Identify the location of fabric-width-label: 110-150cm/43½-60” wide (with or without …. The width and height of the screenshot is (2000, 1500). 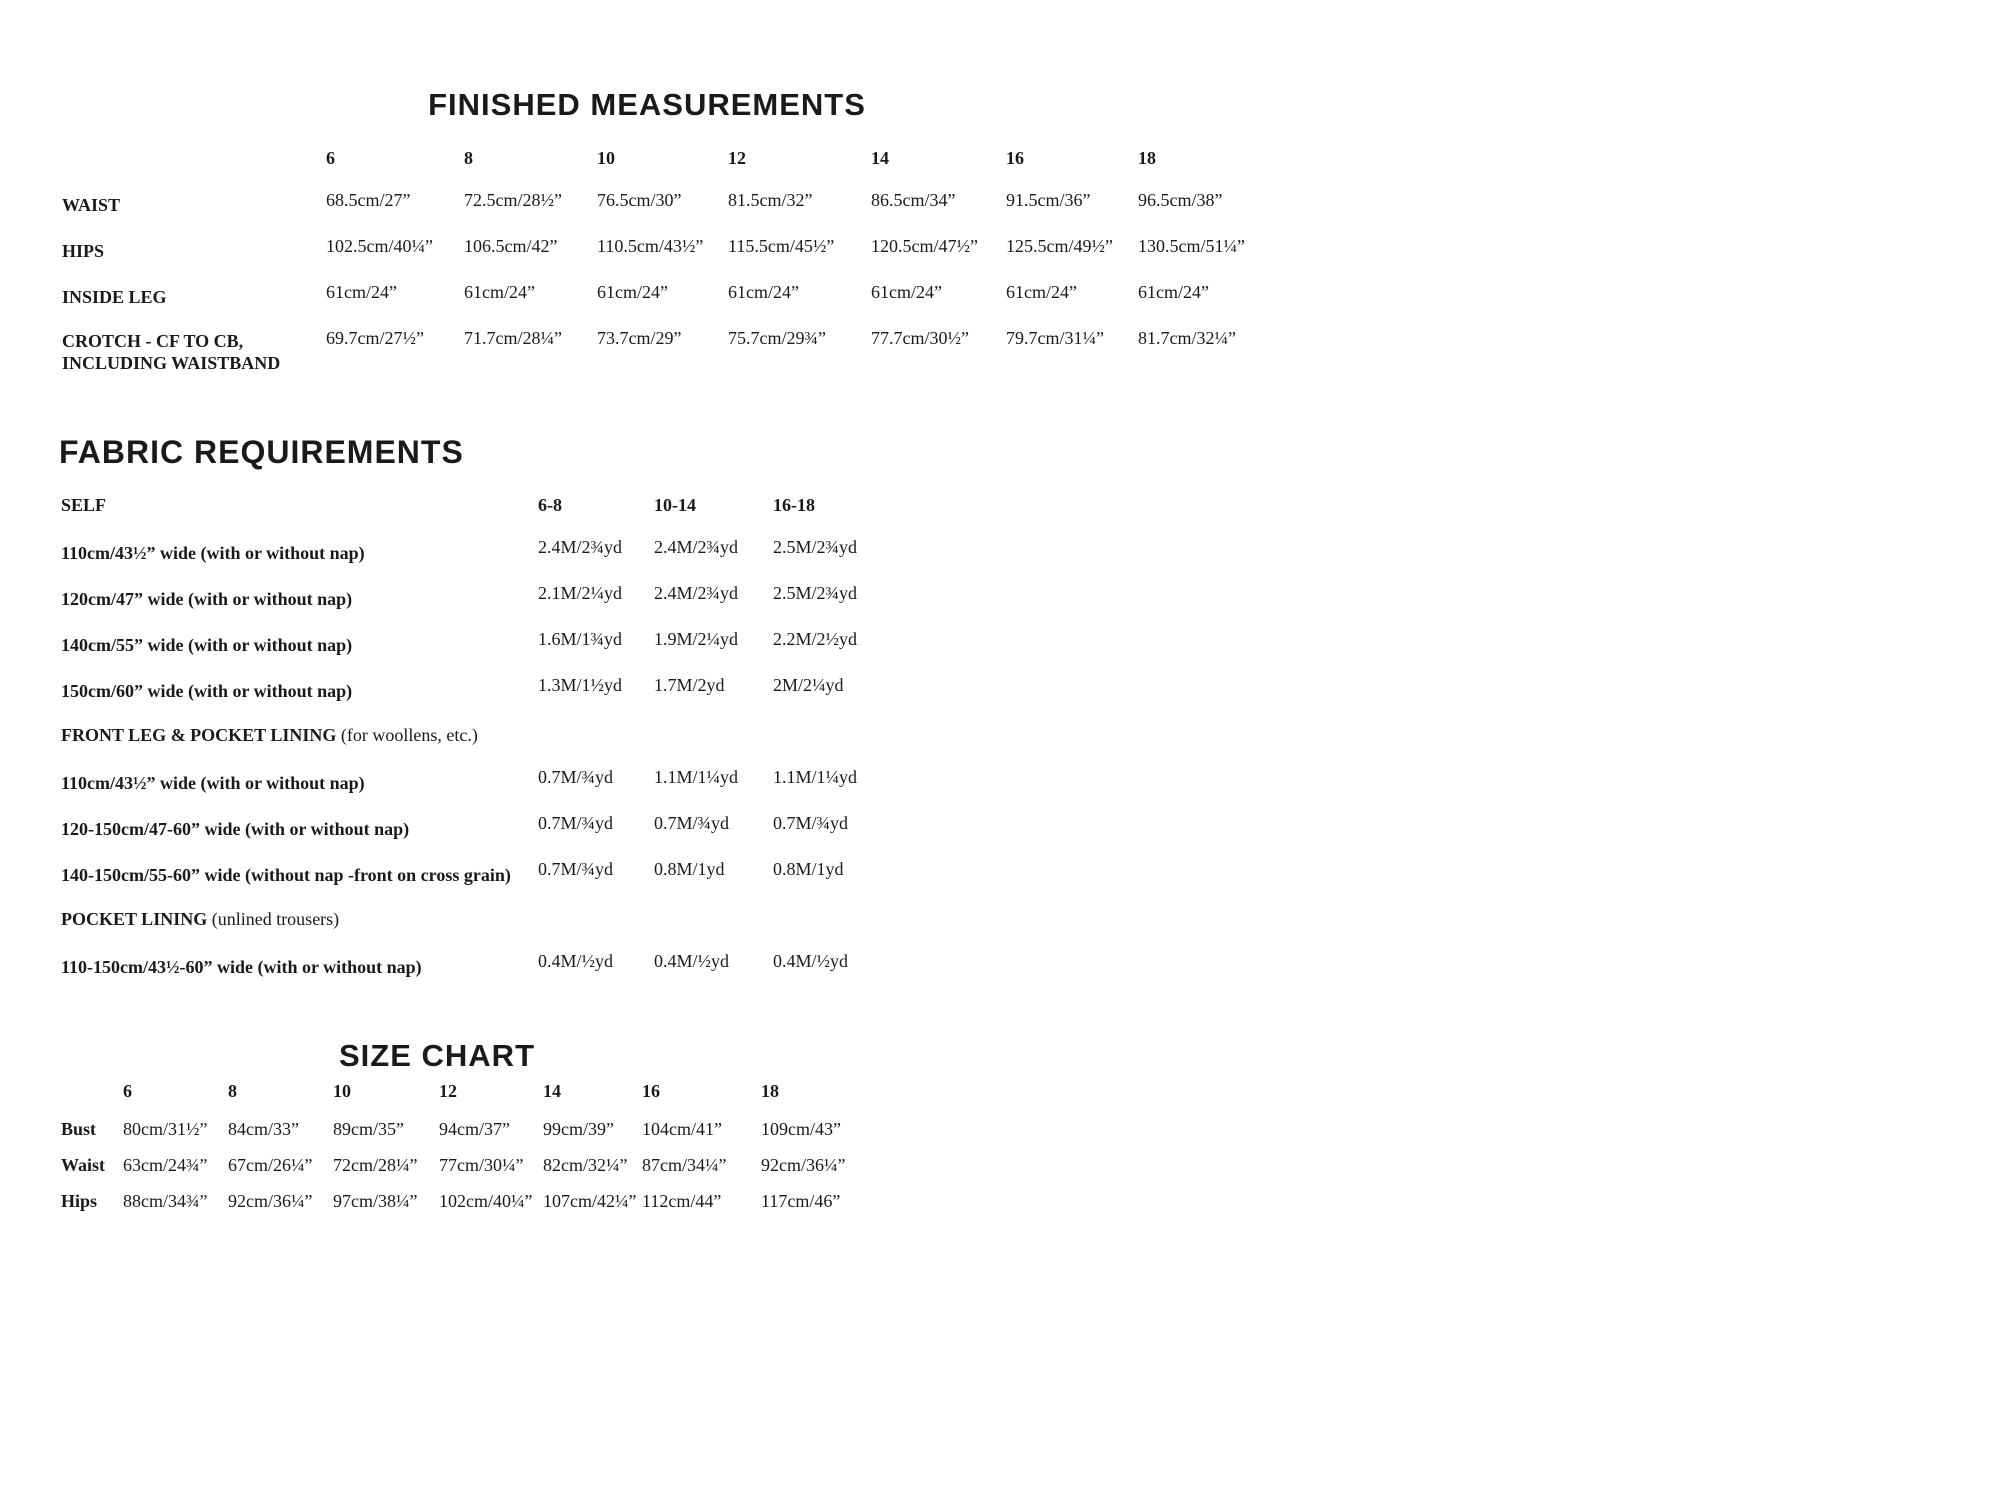
(241, 967).